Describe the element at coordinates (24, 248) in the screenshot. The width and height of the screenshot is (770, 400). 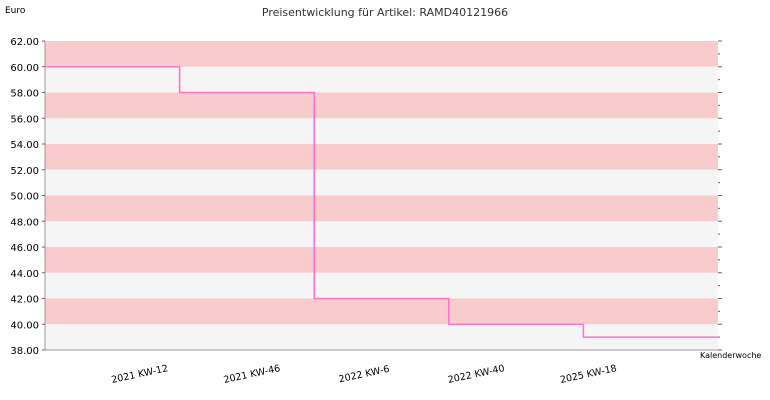
I see `y-tick-label: 46.00` at that location.